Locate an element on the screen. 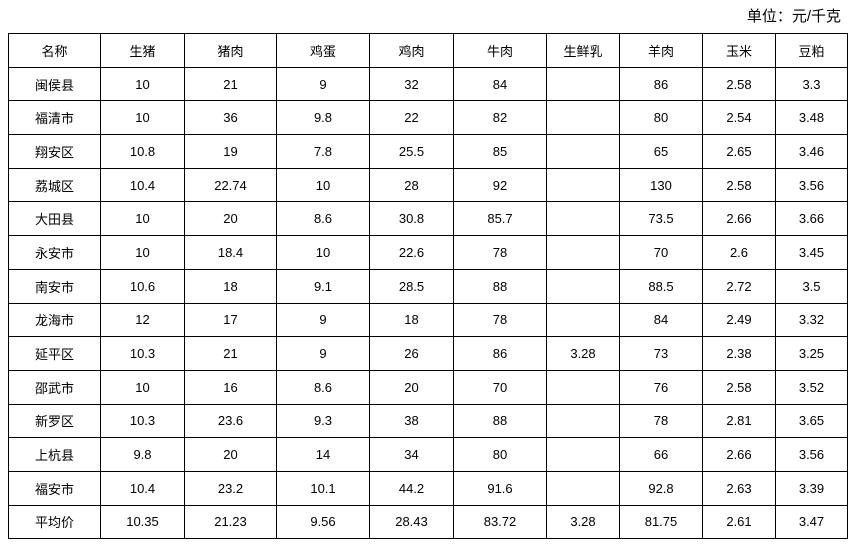  price-cell: 38 is located at coordinates (411, 421).